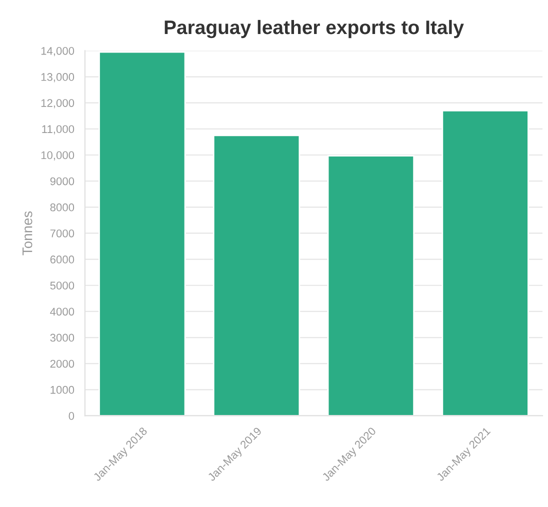 The image size is (548, 507). Describe the element at coordinates (57, 77) in the screenshot. I see `y-tick-label: 13,000` at that location.